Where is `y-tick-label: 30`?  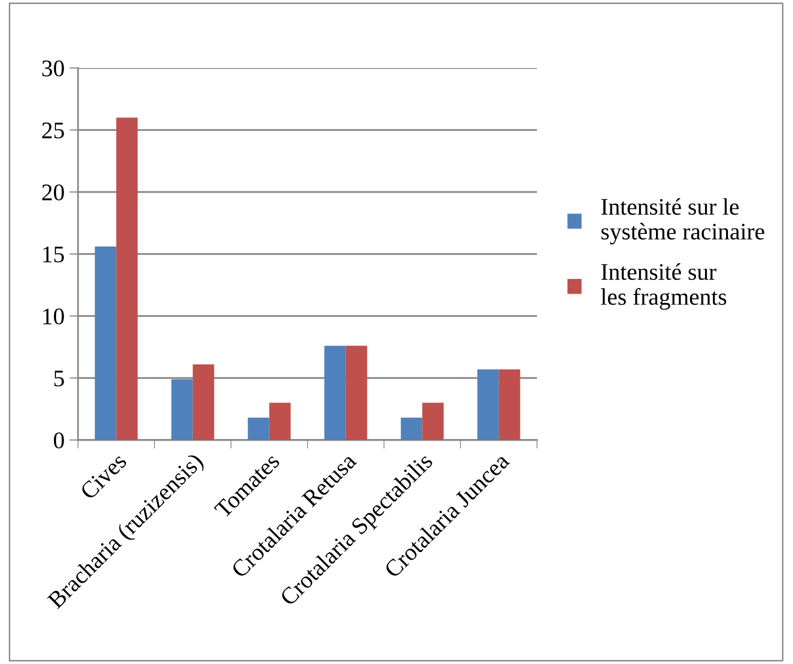 y-tick-label: 30 is located at coordinates (53, 68).